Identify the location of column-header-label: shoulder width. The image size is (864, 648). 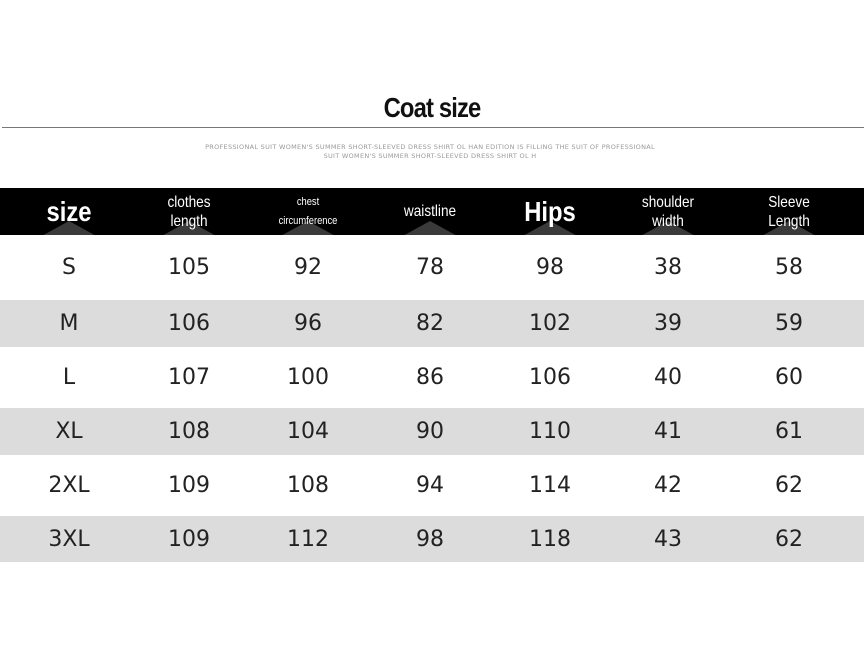
(668, 211).